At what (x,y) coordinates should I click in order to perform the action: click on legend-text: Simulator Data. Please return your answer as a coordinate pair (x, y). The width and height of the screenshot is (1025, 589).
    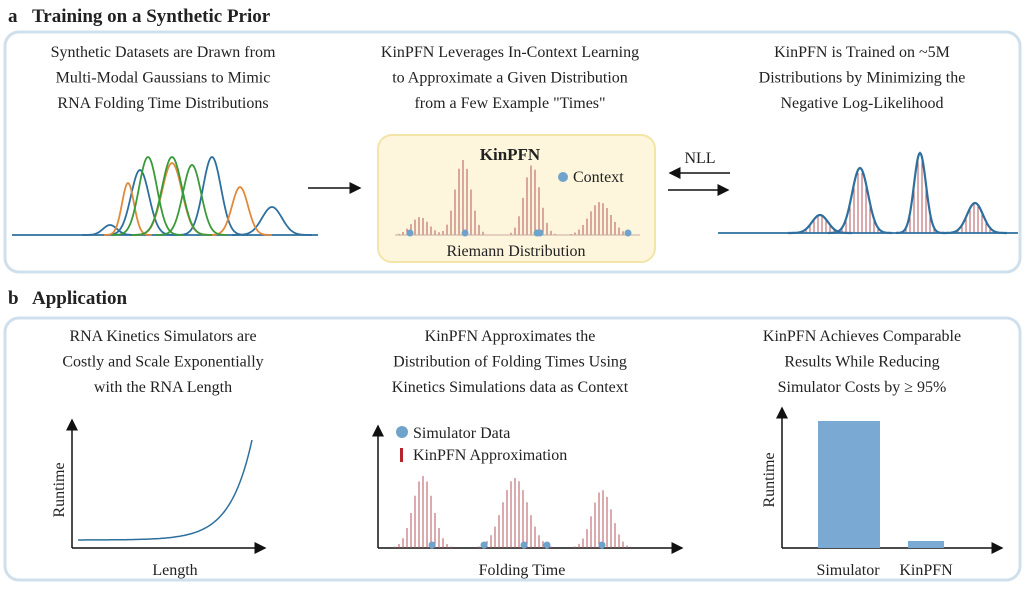
    Looking at the image, I should click on (461, 433).